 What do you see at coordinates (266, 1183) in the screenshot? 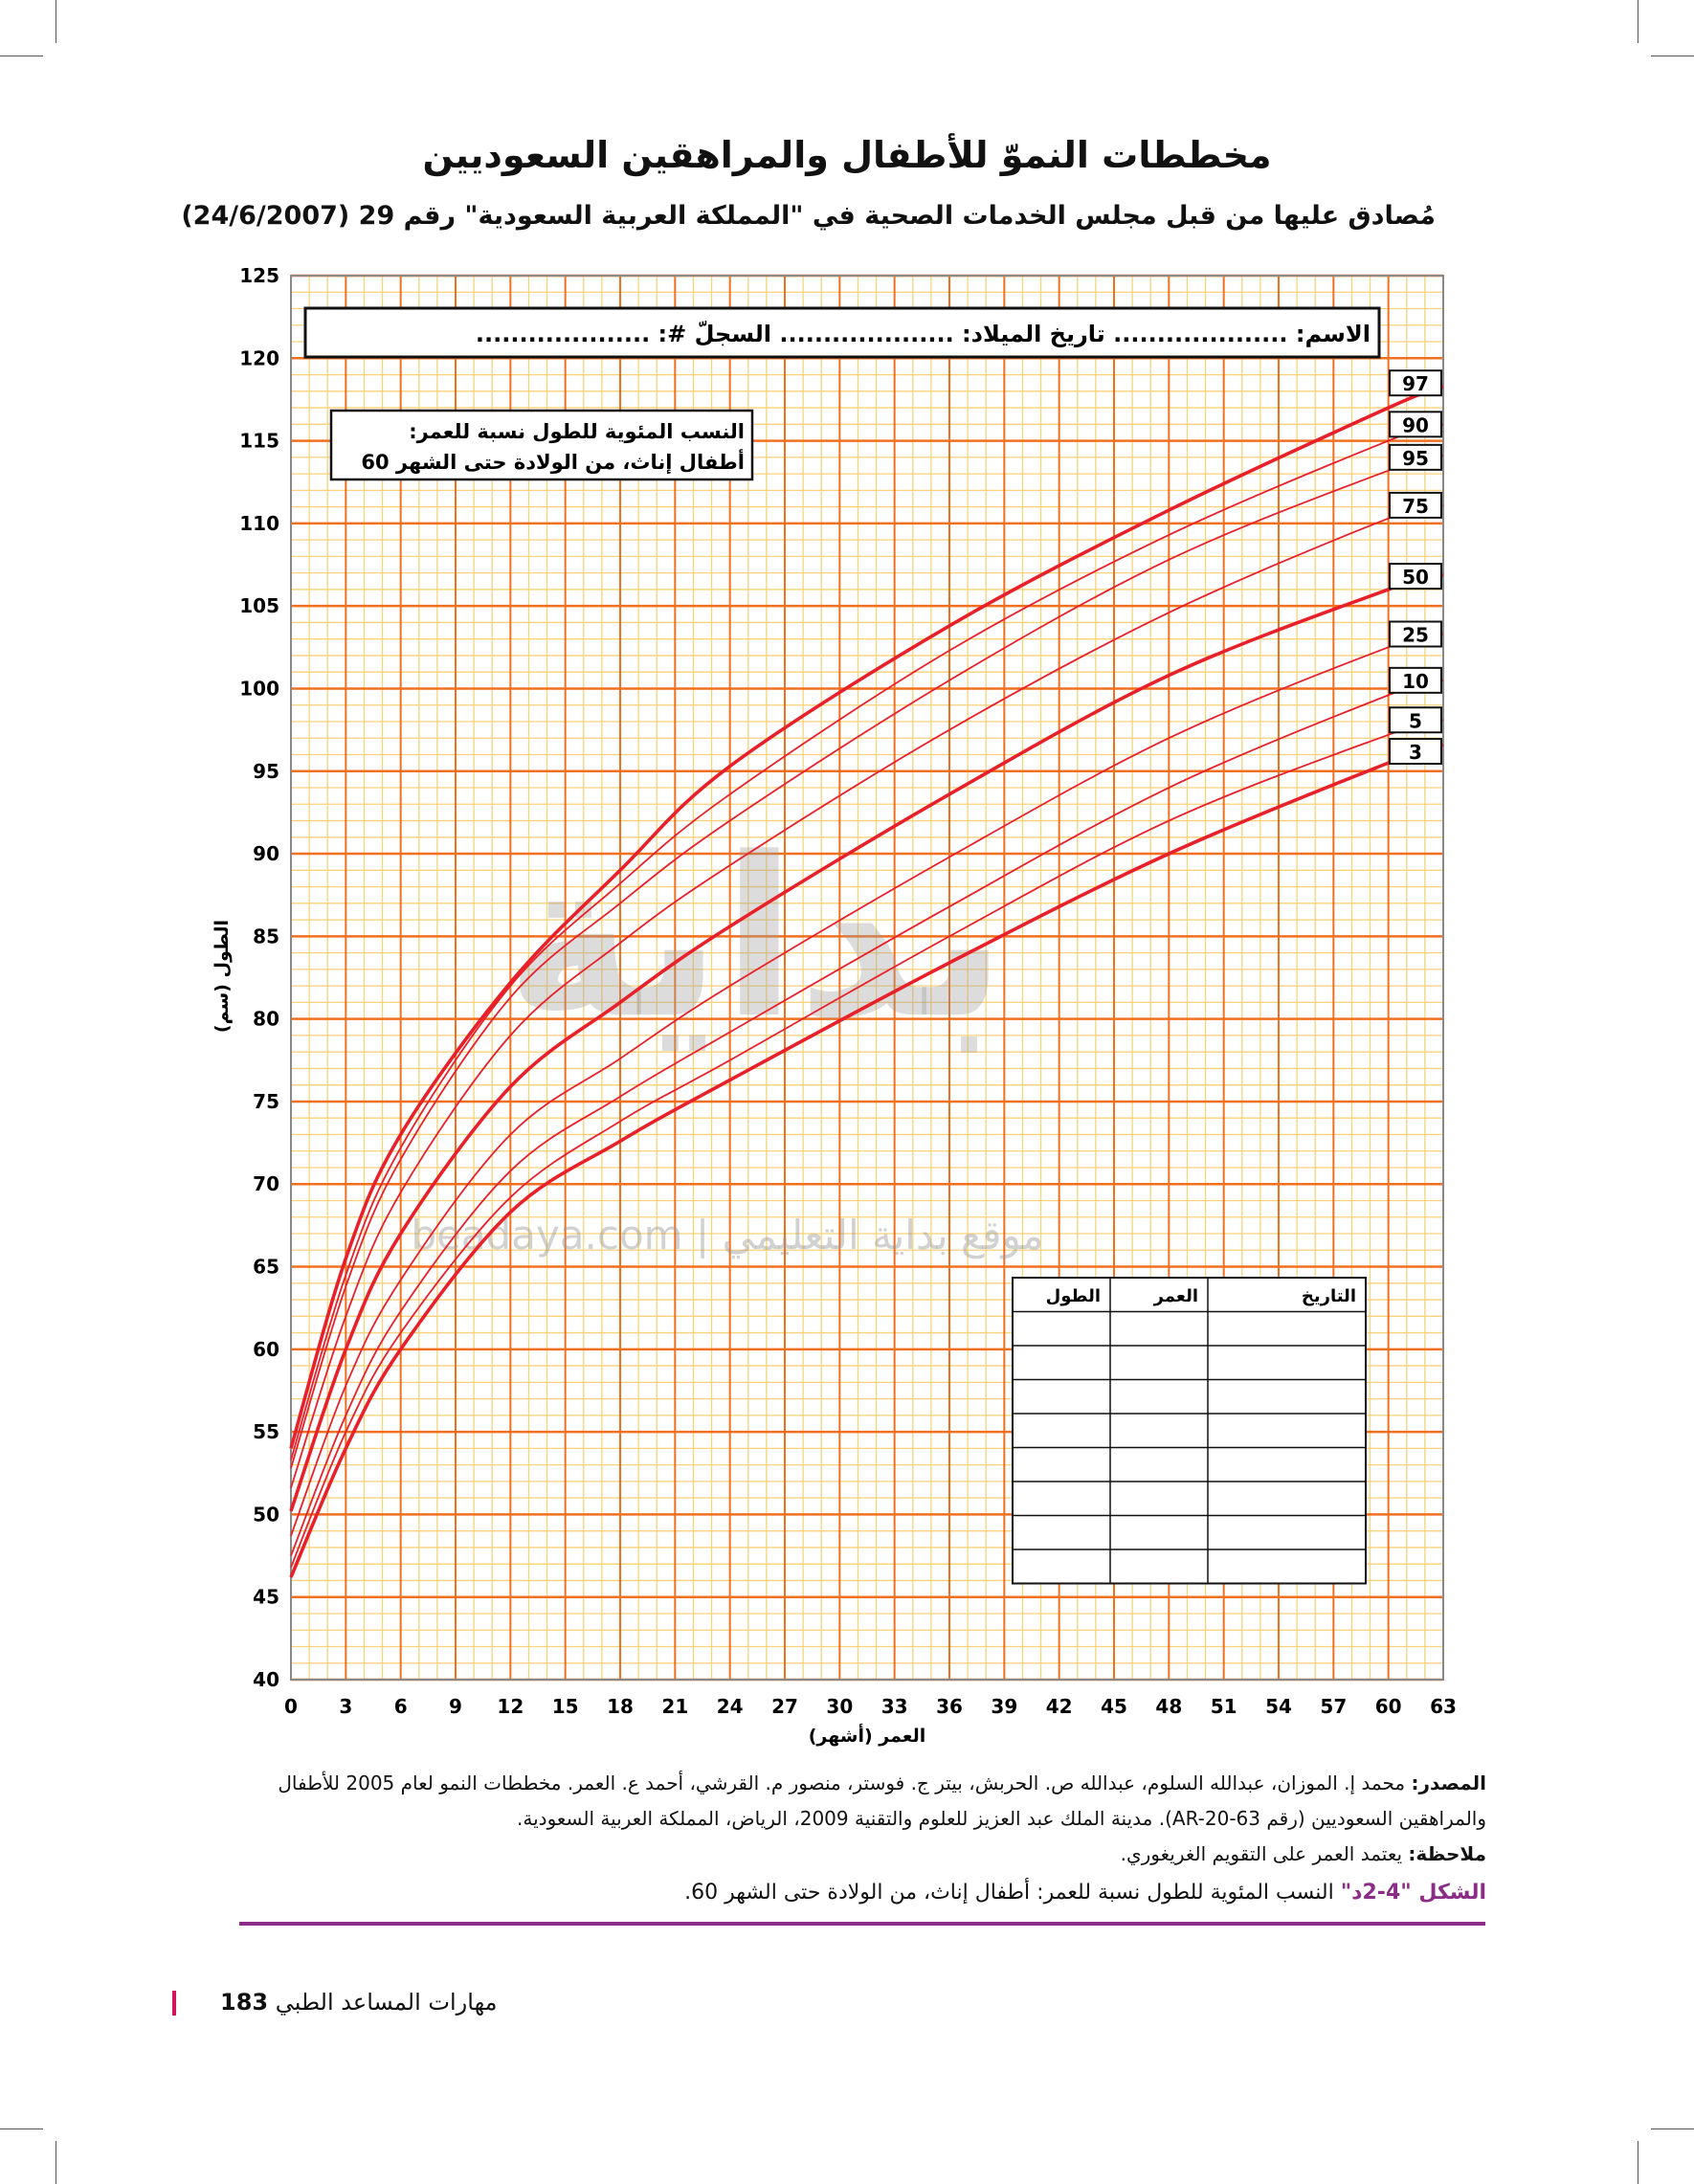
I see `y-tick-label: 70` at bounding box center [266, 1183].